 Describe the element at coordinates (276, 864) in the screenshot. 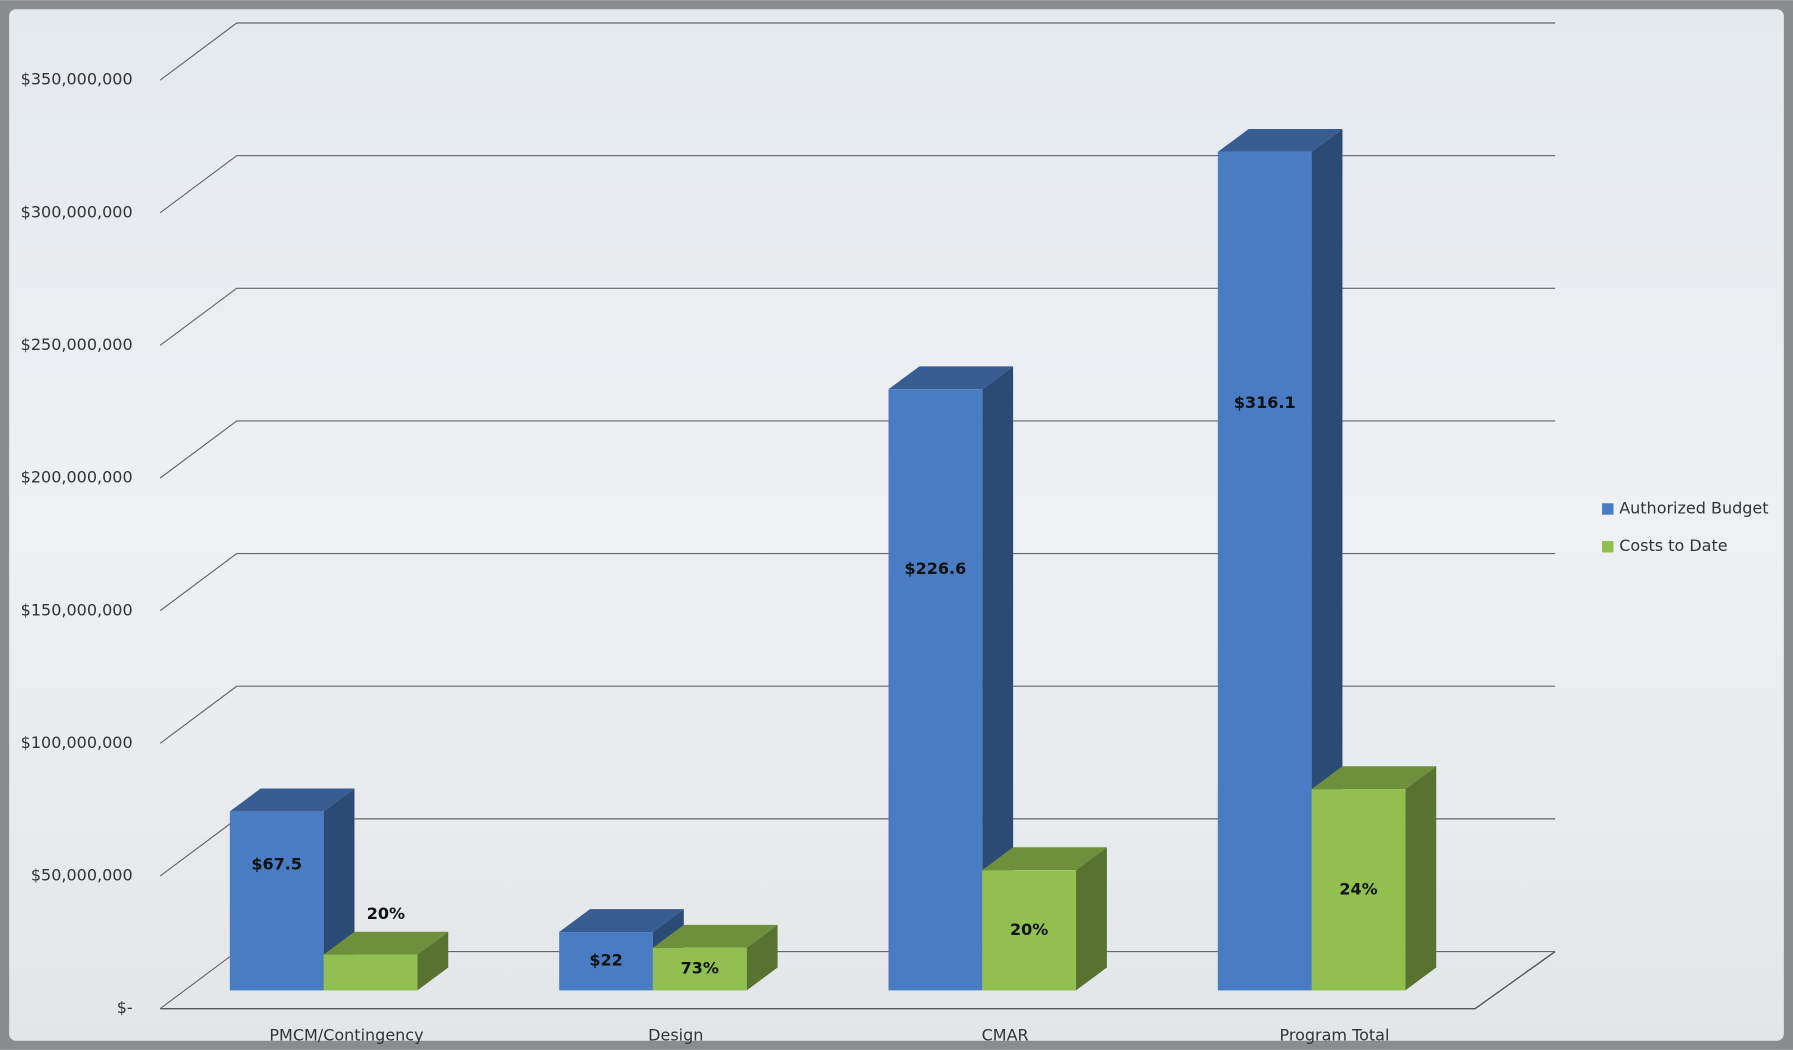

I see `data-label: $67.5` at that location.